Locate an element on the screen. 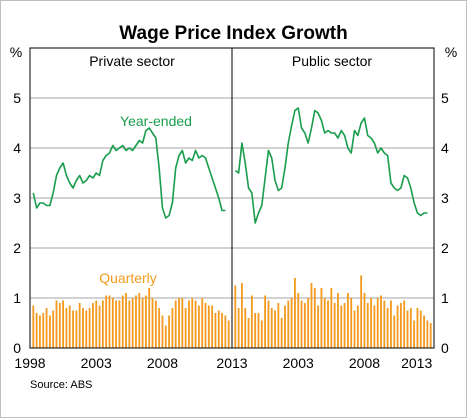 This screenshot has height=418, width=467. x-tick-label-shared: 2013 is located at coordinates (231, 363).